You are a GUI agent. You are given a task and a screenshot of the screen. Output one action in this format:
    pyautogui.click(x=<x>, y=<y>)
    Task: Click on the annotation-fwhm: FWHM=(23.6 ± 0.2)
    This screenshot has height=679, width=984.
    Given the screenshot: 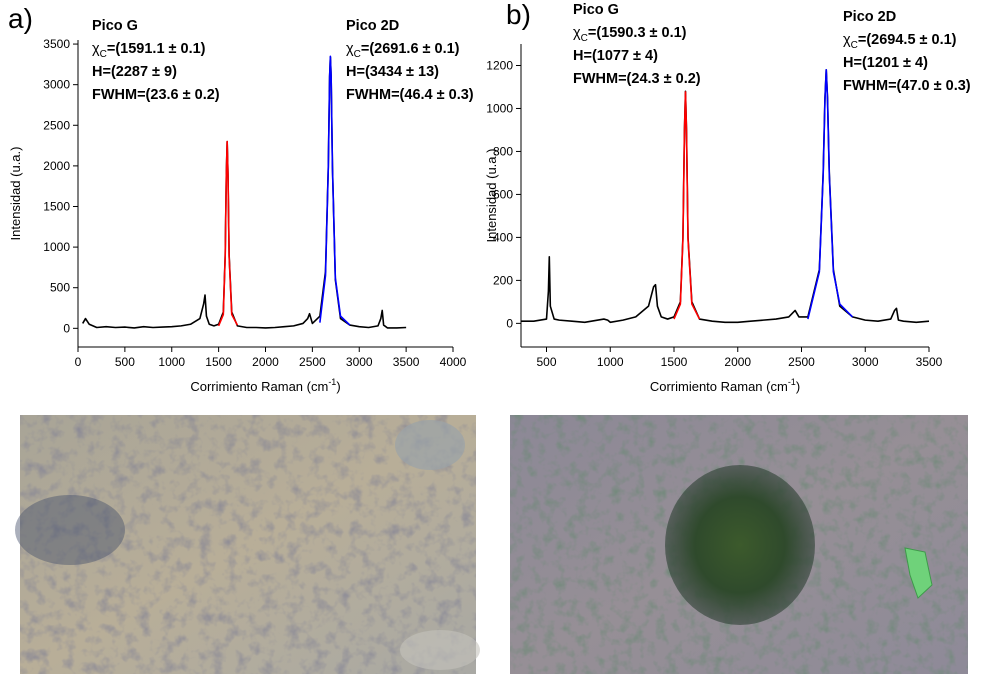 What is the action you would take?
    pyautogui.click(x=156, y=95)
    